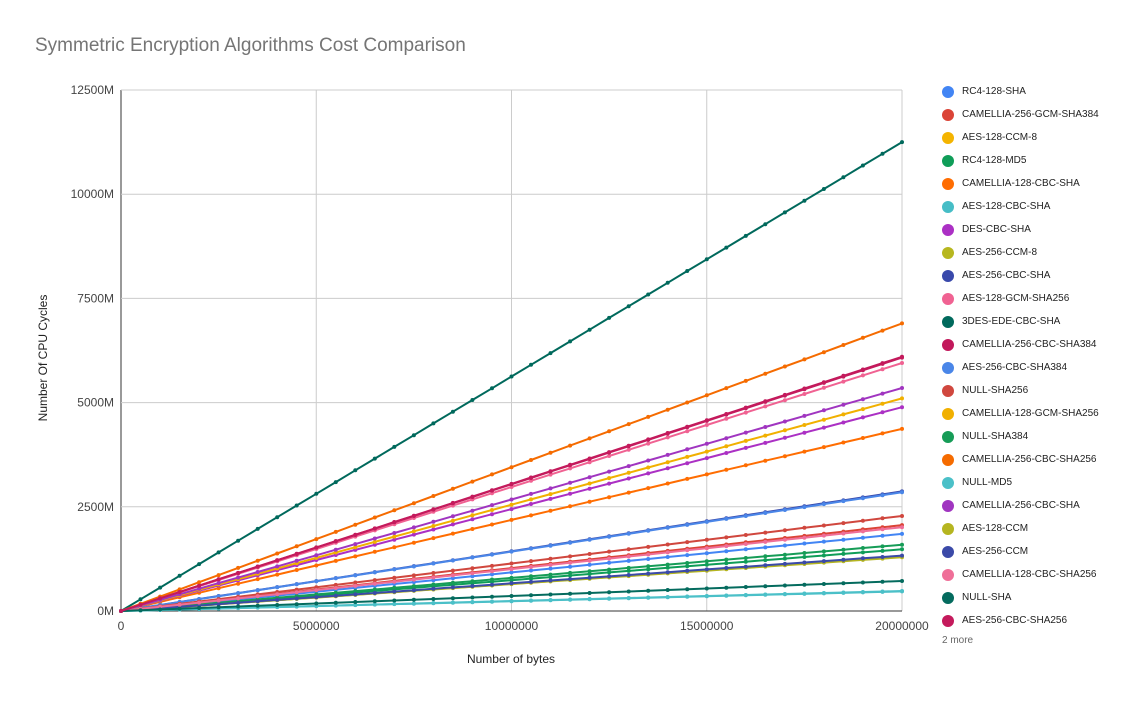  Describe the element at coordinates (1037, 528) in the screenshot. I see `legend-item: AES-128-CCM` at that location.